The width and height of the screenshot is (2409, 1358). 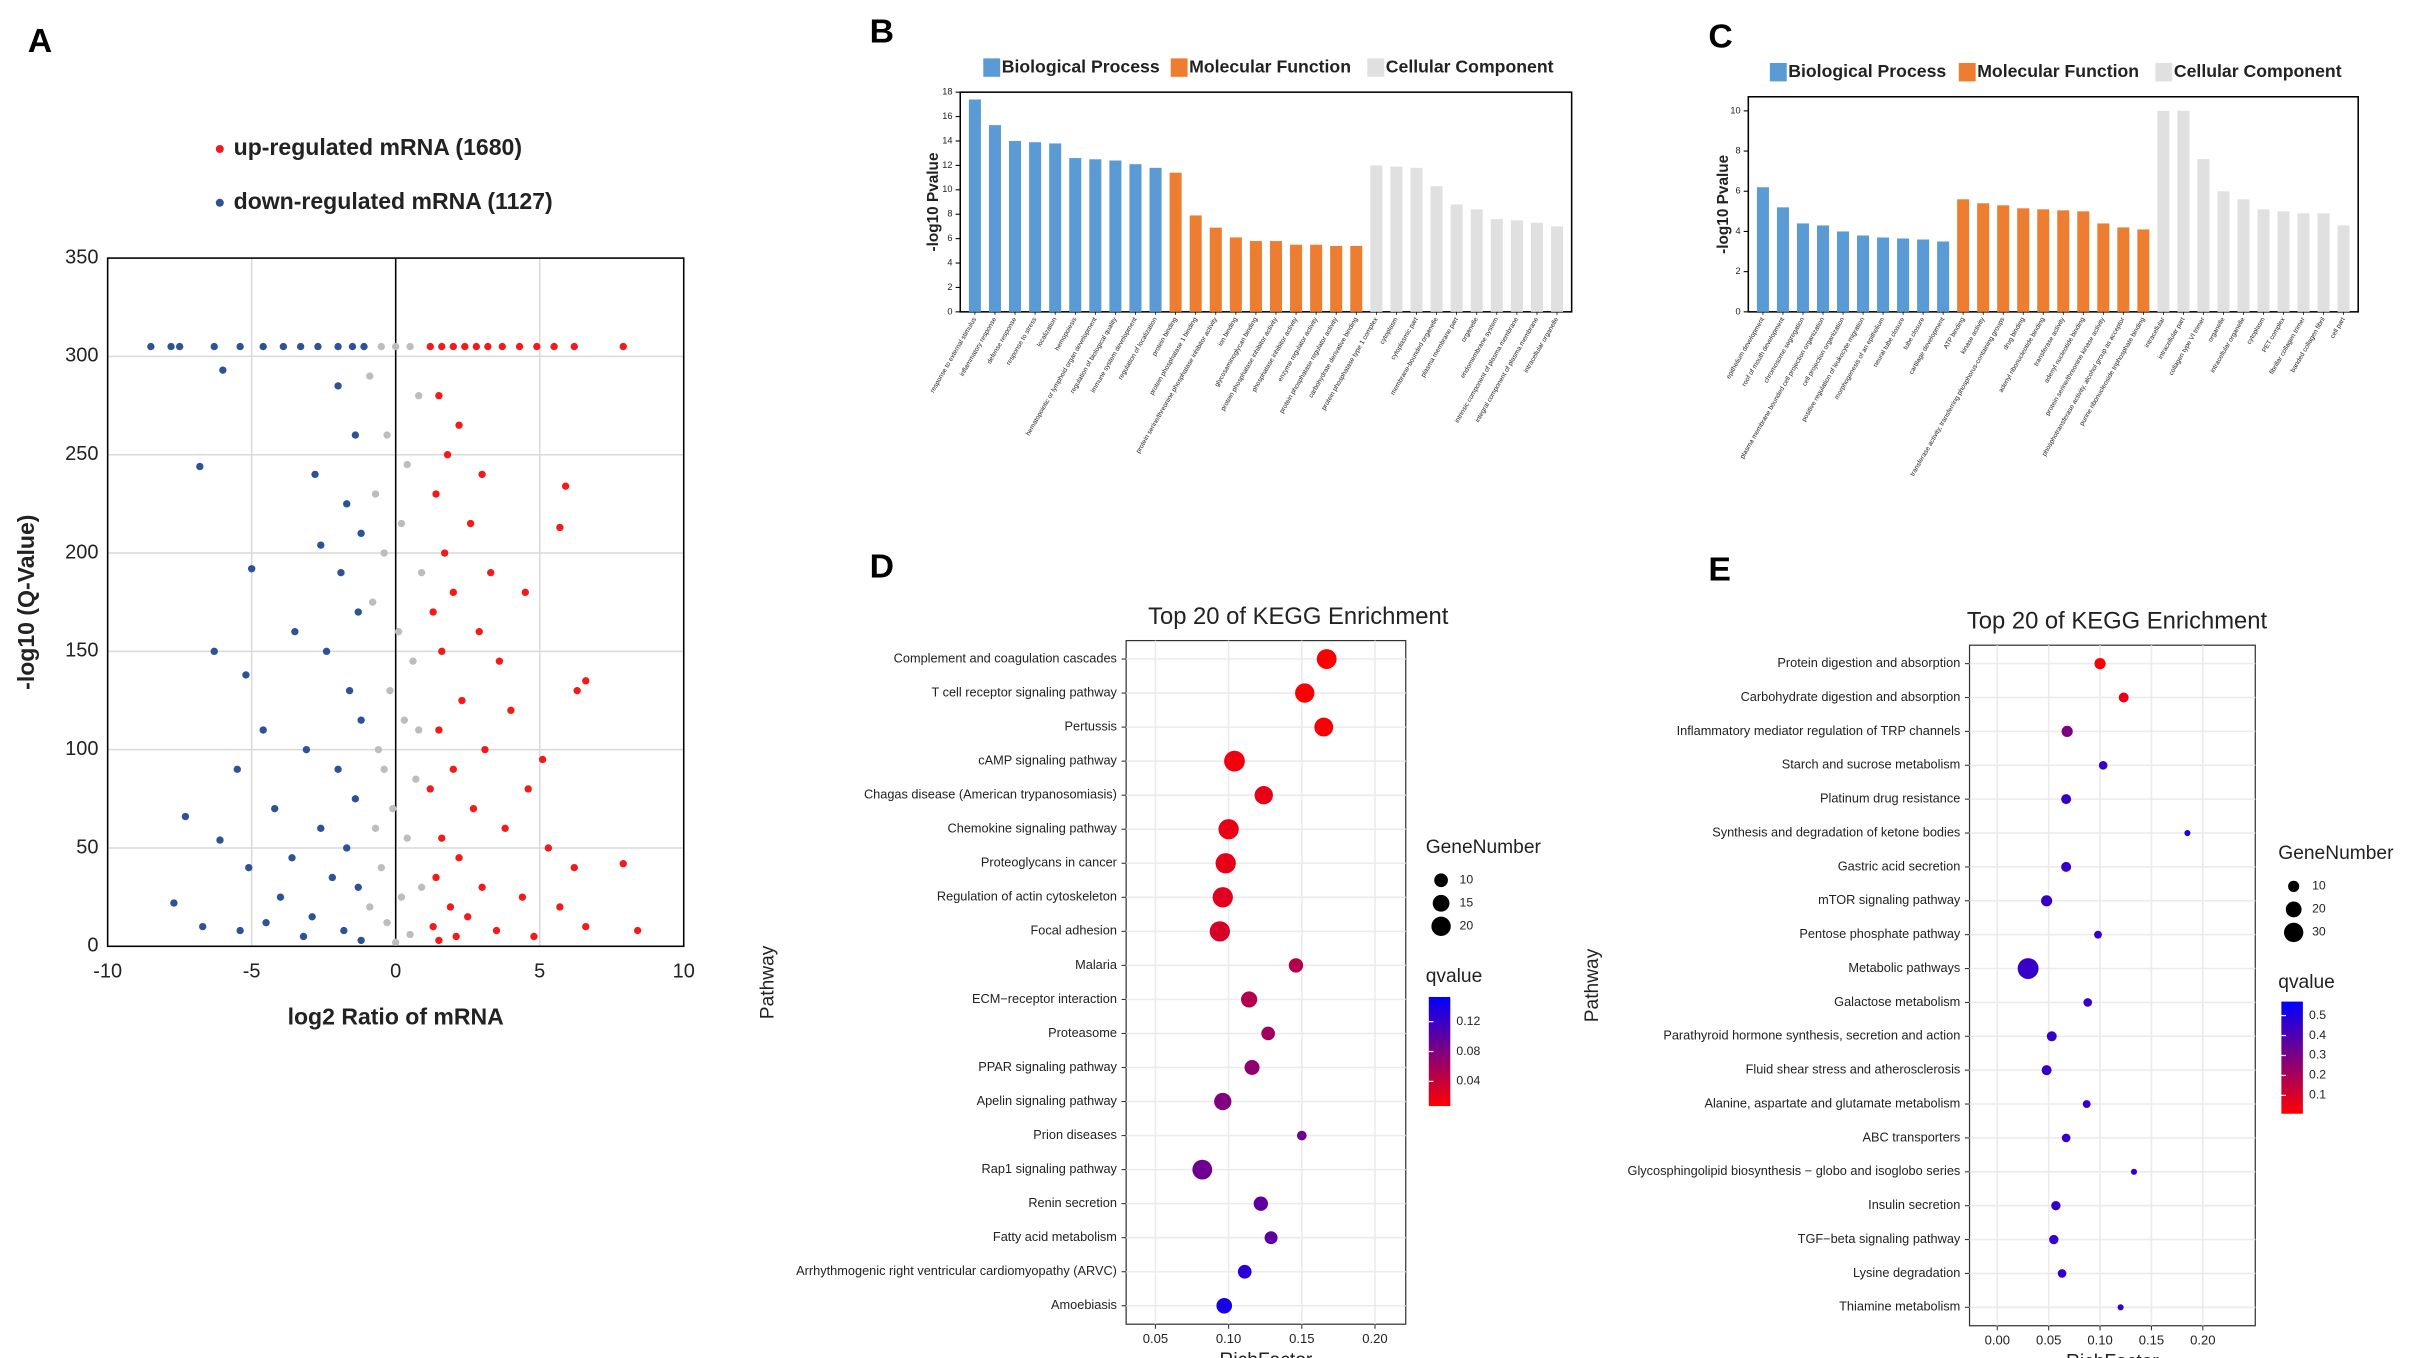 I want to click on y-tick-label: Metabolic pathways, so click(x=1904, y=967).